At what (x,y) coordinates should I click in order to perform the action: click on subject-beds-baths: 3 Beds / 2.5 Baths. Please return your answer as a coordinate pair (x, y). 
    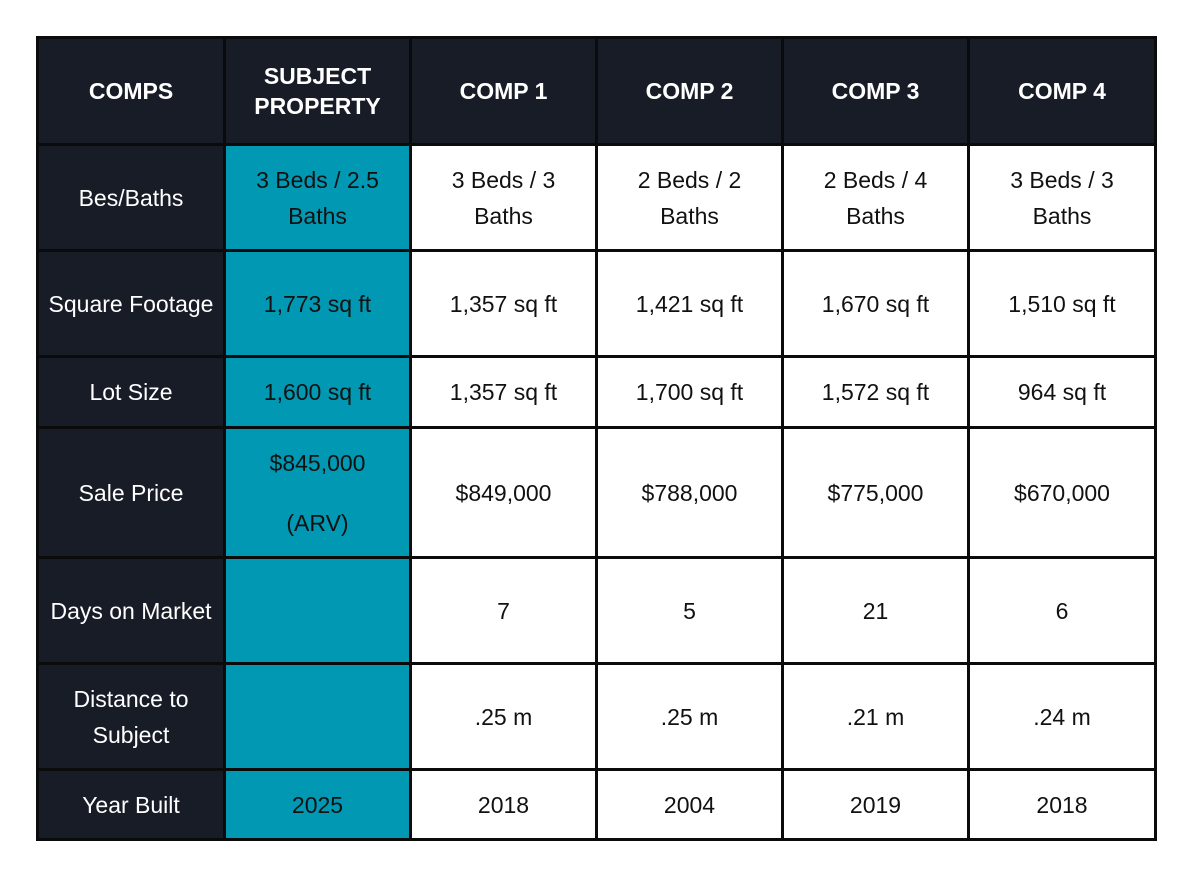
    Looking at the image, I should click on (317, 197).